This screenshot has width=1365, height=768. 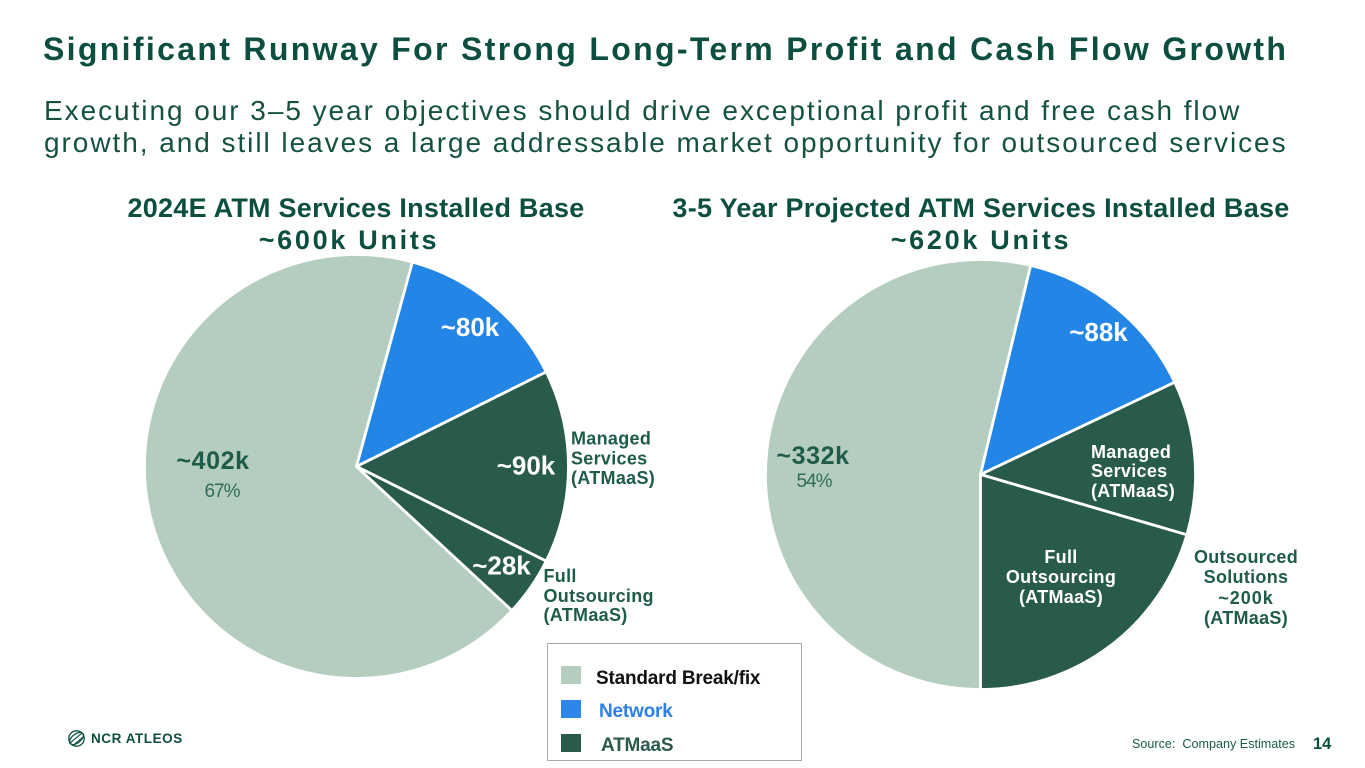 What do you see at coordinates (812, 456) in the screenshot?
I see `svg-text: ~332k` at bounding box center [812, 456].